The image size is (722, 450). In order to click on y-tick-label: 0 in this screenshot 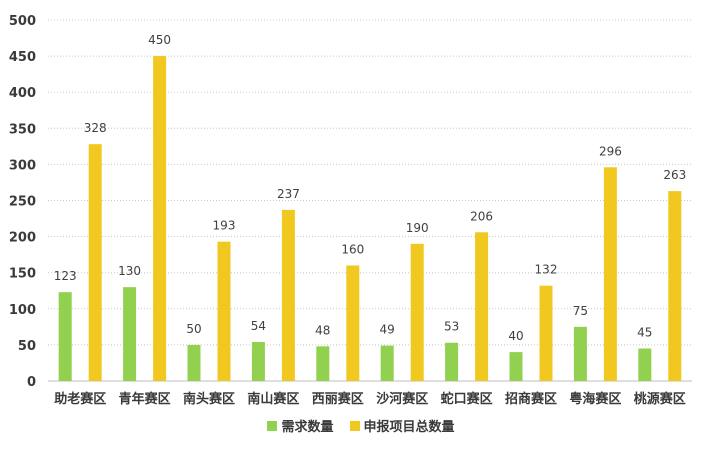, I will do `click(31, 382)`.